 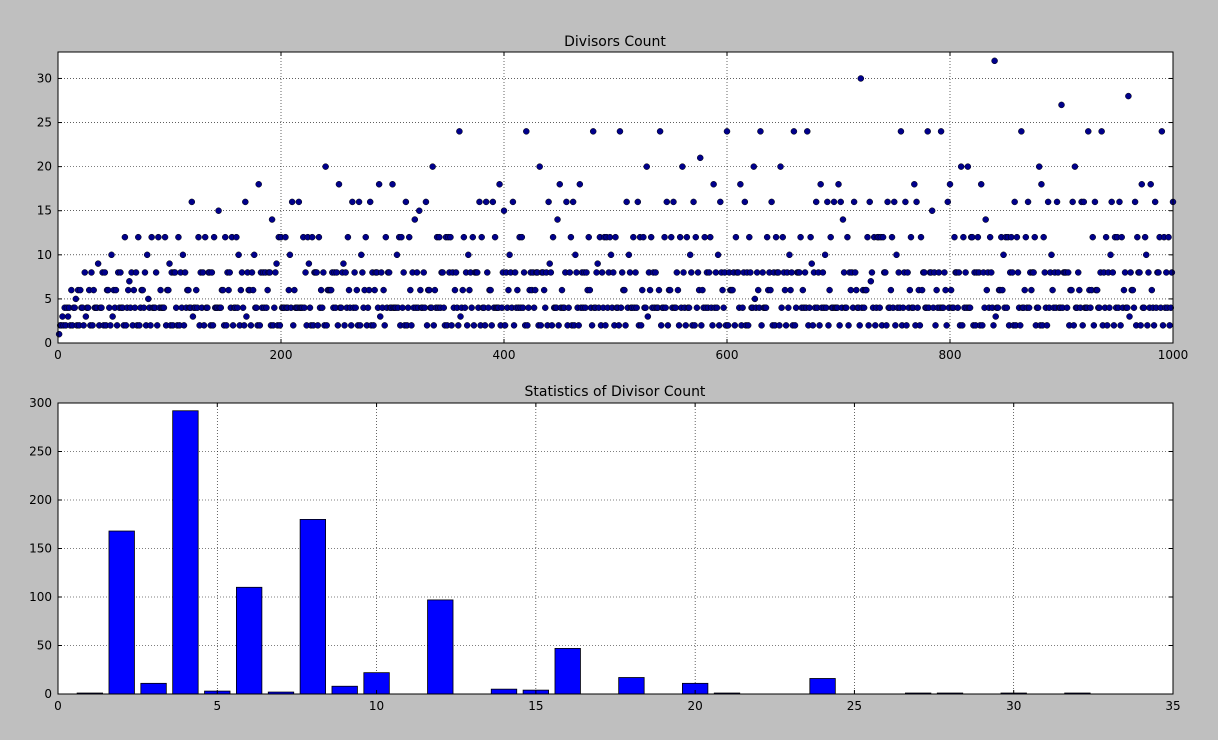 I want to click on y-tick-label: 15, so click(x=44, y=211).